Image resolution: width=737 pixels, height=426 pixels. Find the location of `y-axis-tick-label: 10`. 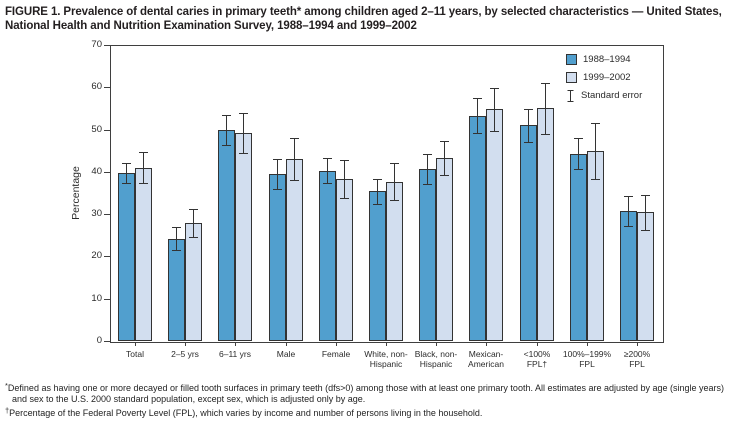

y-axis-tick-label: 10 is located at coordinates (96, 298).